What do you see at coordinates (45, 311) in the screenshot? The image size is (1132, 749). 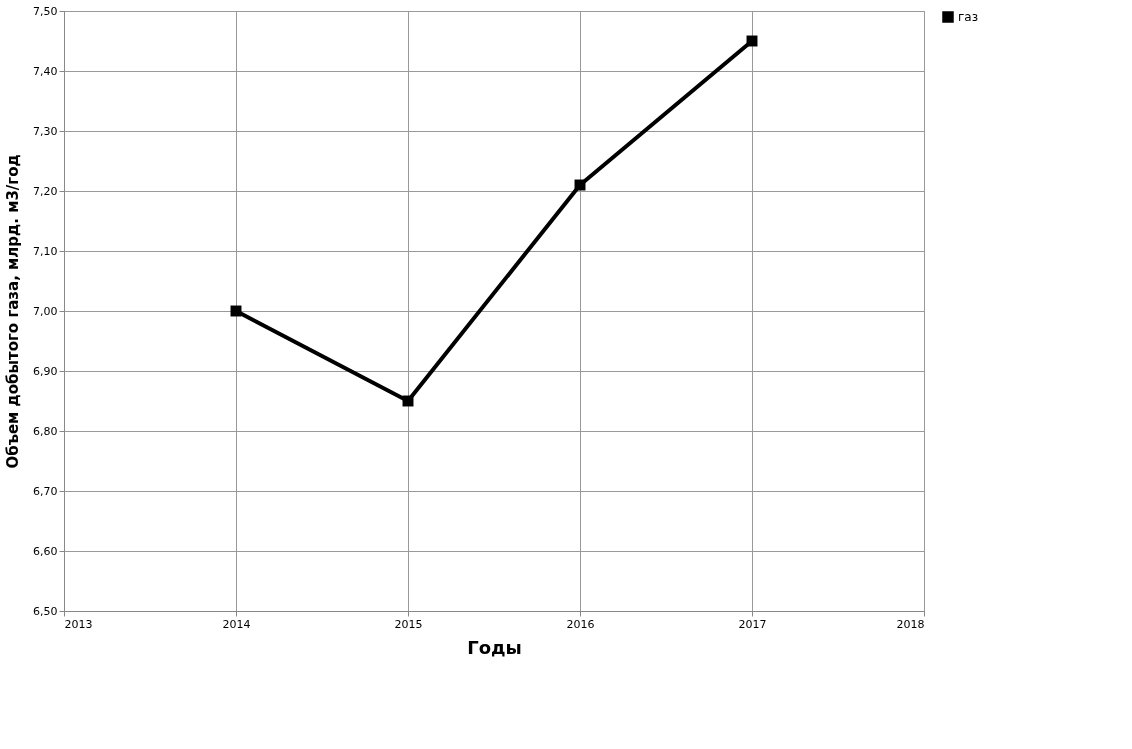 I see `y-tick-label: 7,00` at bounding box center [45, 311].